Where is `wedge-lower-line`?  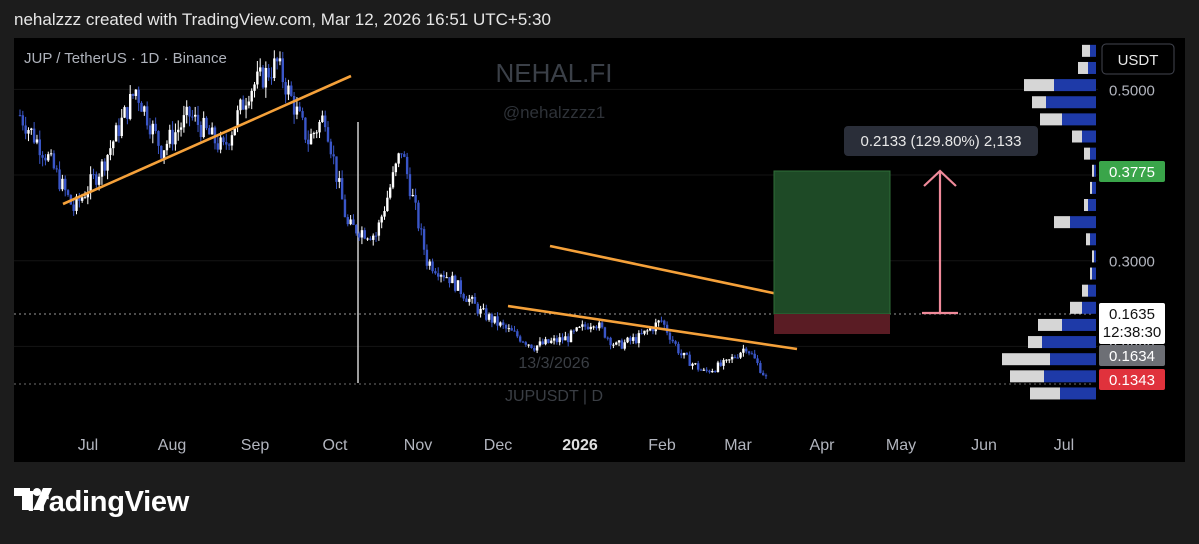
wedge-lower-line is located at coordinates (652, 327).